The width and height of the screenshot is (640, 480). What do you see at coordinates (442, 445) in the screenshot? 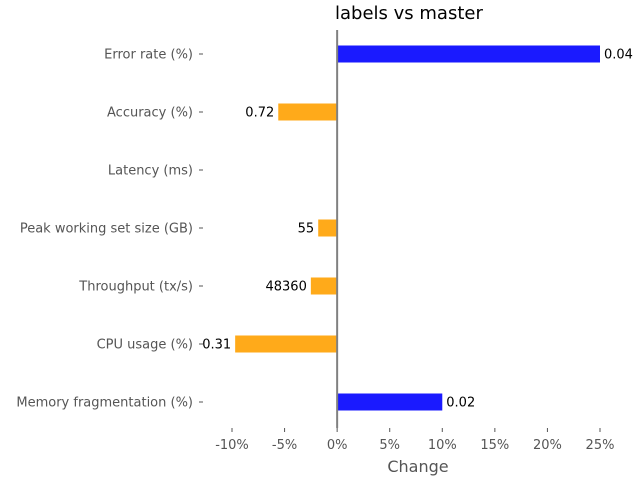
I see `x-tick-label: 10%` at bounding box center [442, 445].